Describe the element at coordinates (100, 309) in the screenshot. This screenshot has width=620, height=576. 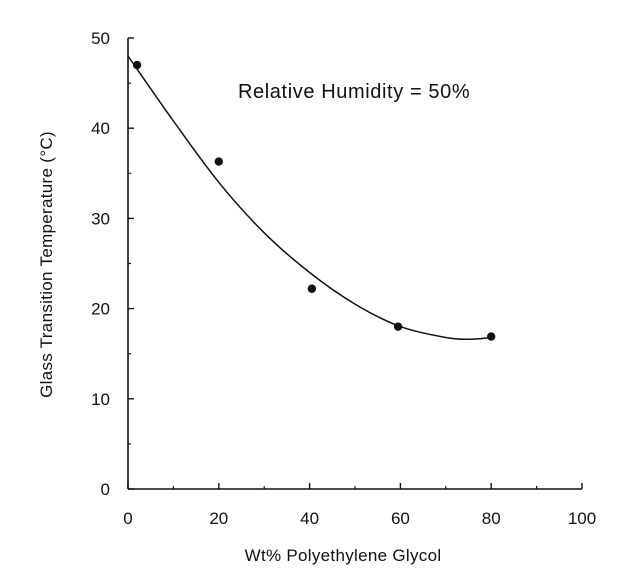
I see `y-tick-label: 20` at that location.